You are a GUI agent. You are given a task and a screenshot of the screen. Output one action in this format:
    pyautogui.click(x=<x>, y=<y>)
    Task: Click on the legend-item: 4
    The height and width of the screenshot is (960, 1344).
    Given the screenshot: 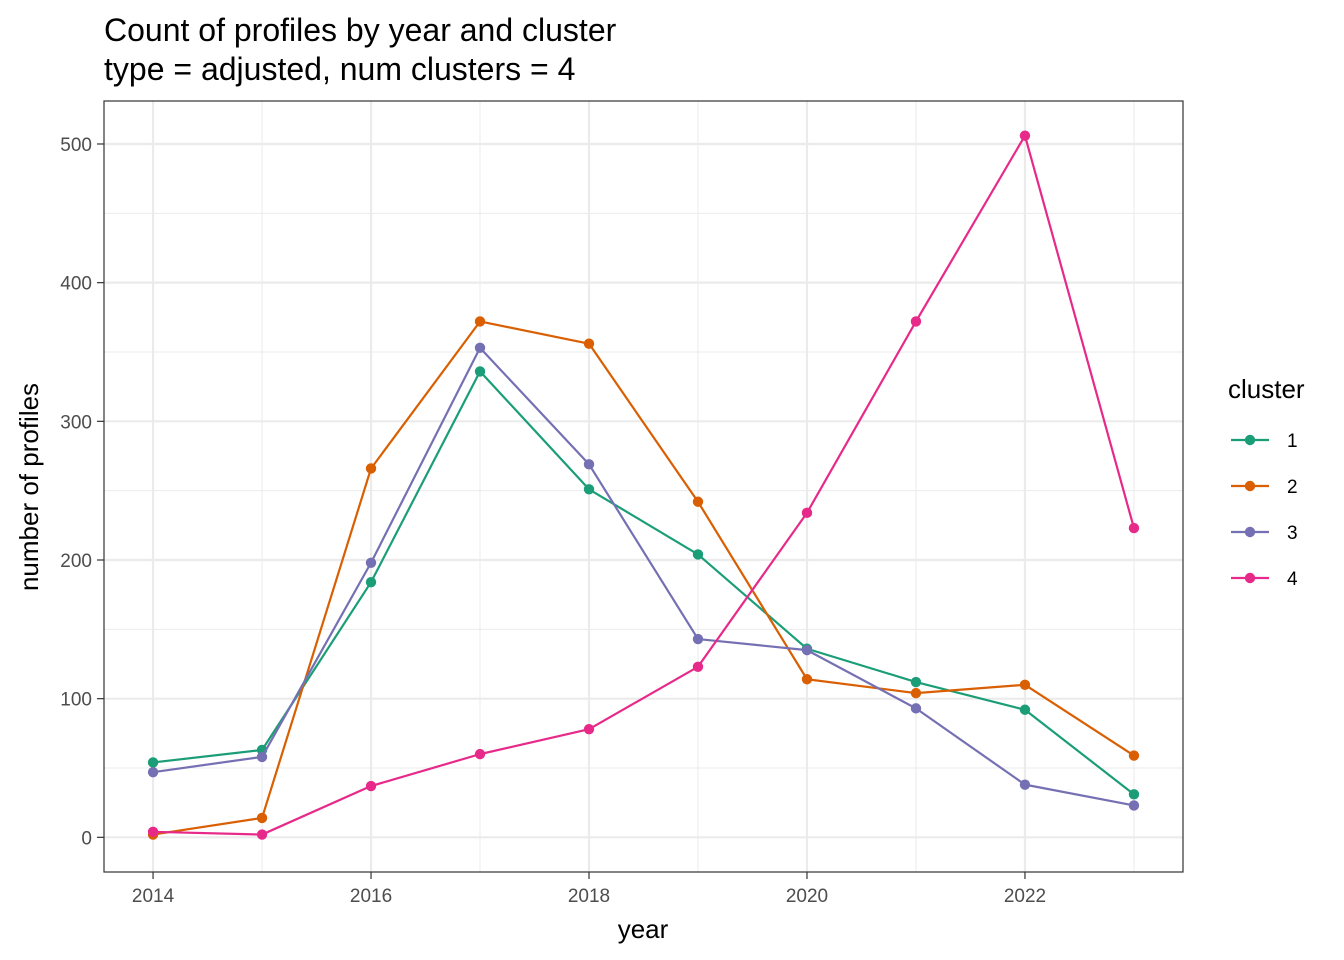 What is the action you would take?
    pyautogui.click(x=1264, y=579)
    